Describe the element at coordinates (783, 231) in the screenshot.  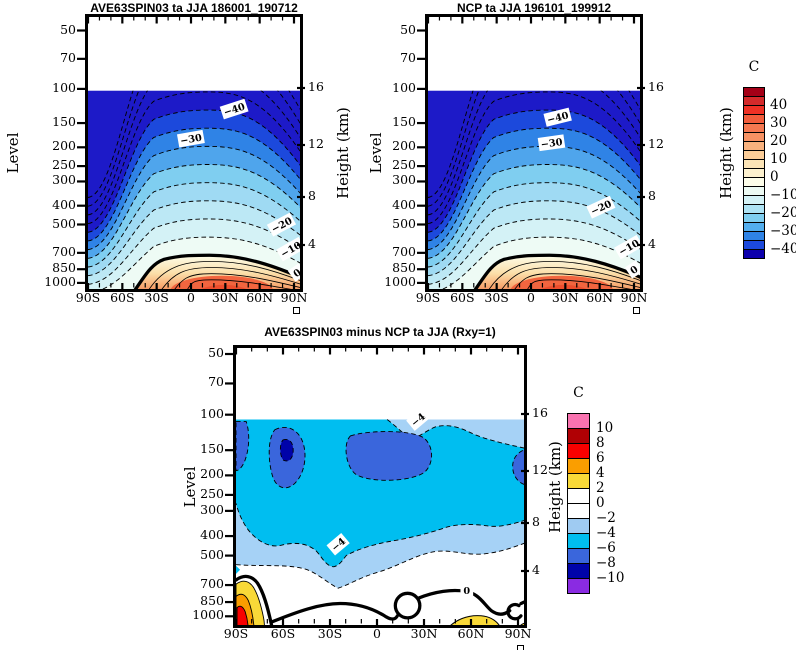
I see `colorbar-tick-label: −30` at that location.